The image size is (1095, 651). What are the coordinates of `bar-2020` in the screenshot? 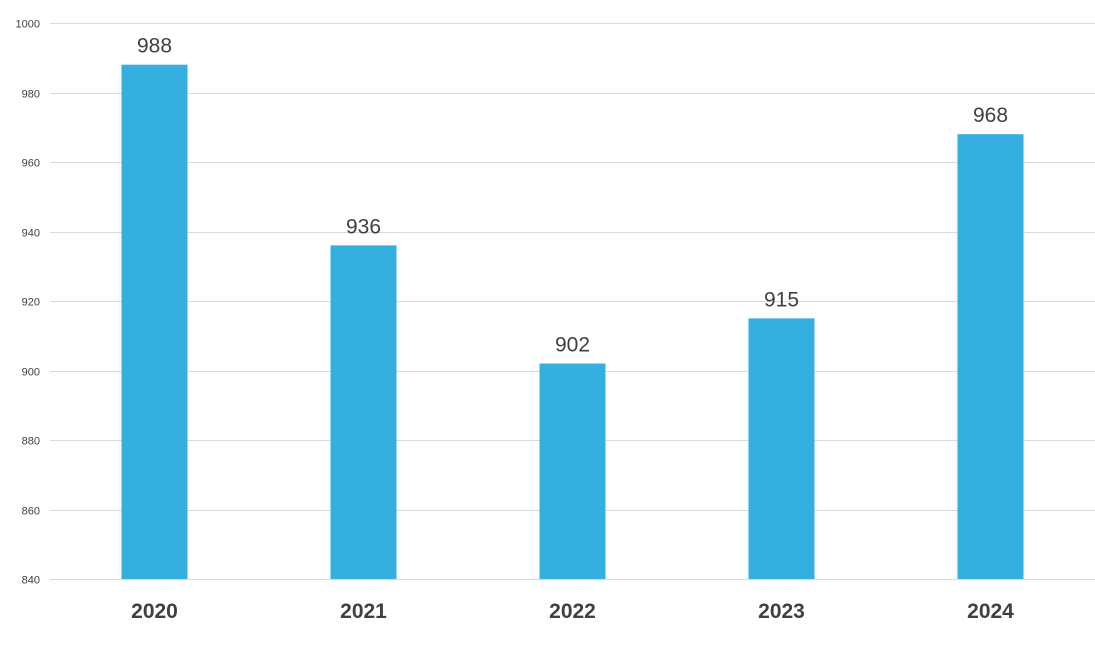 It's located at (154, 321).